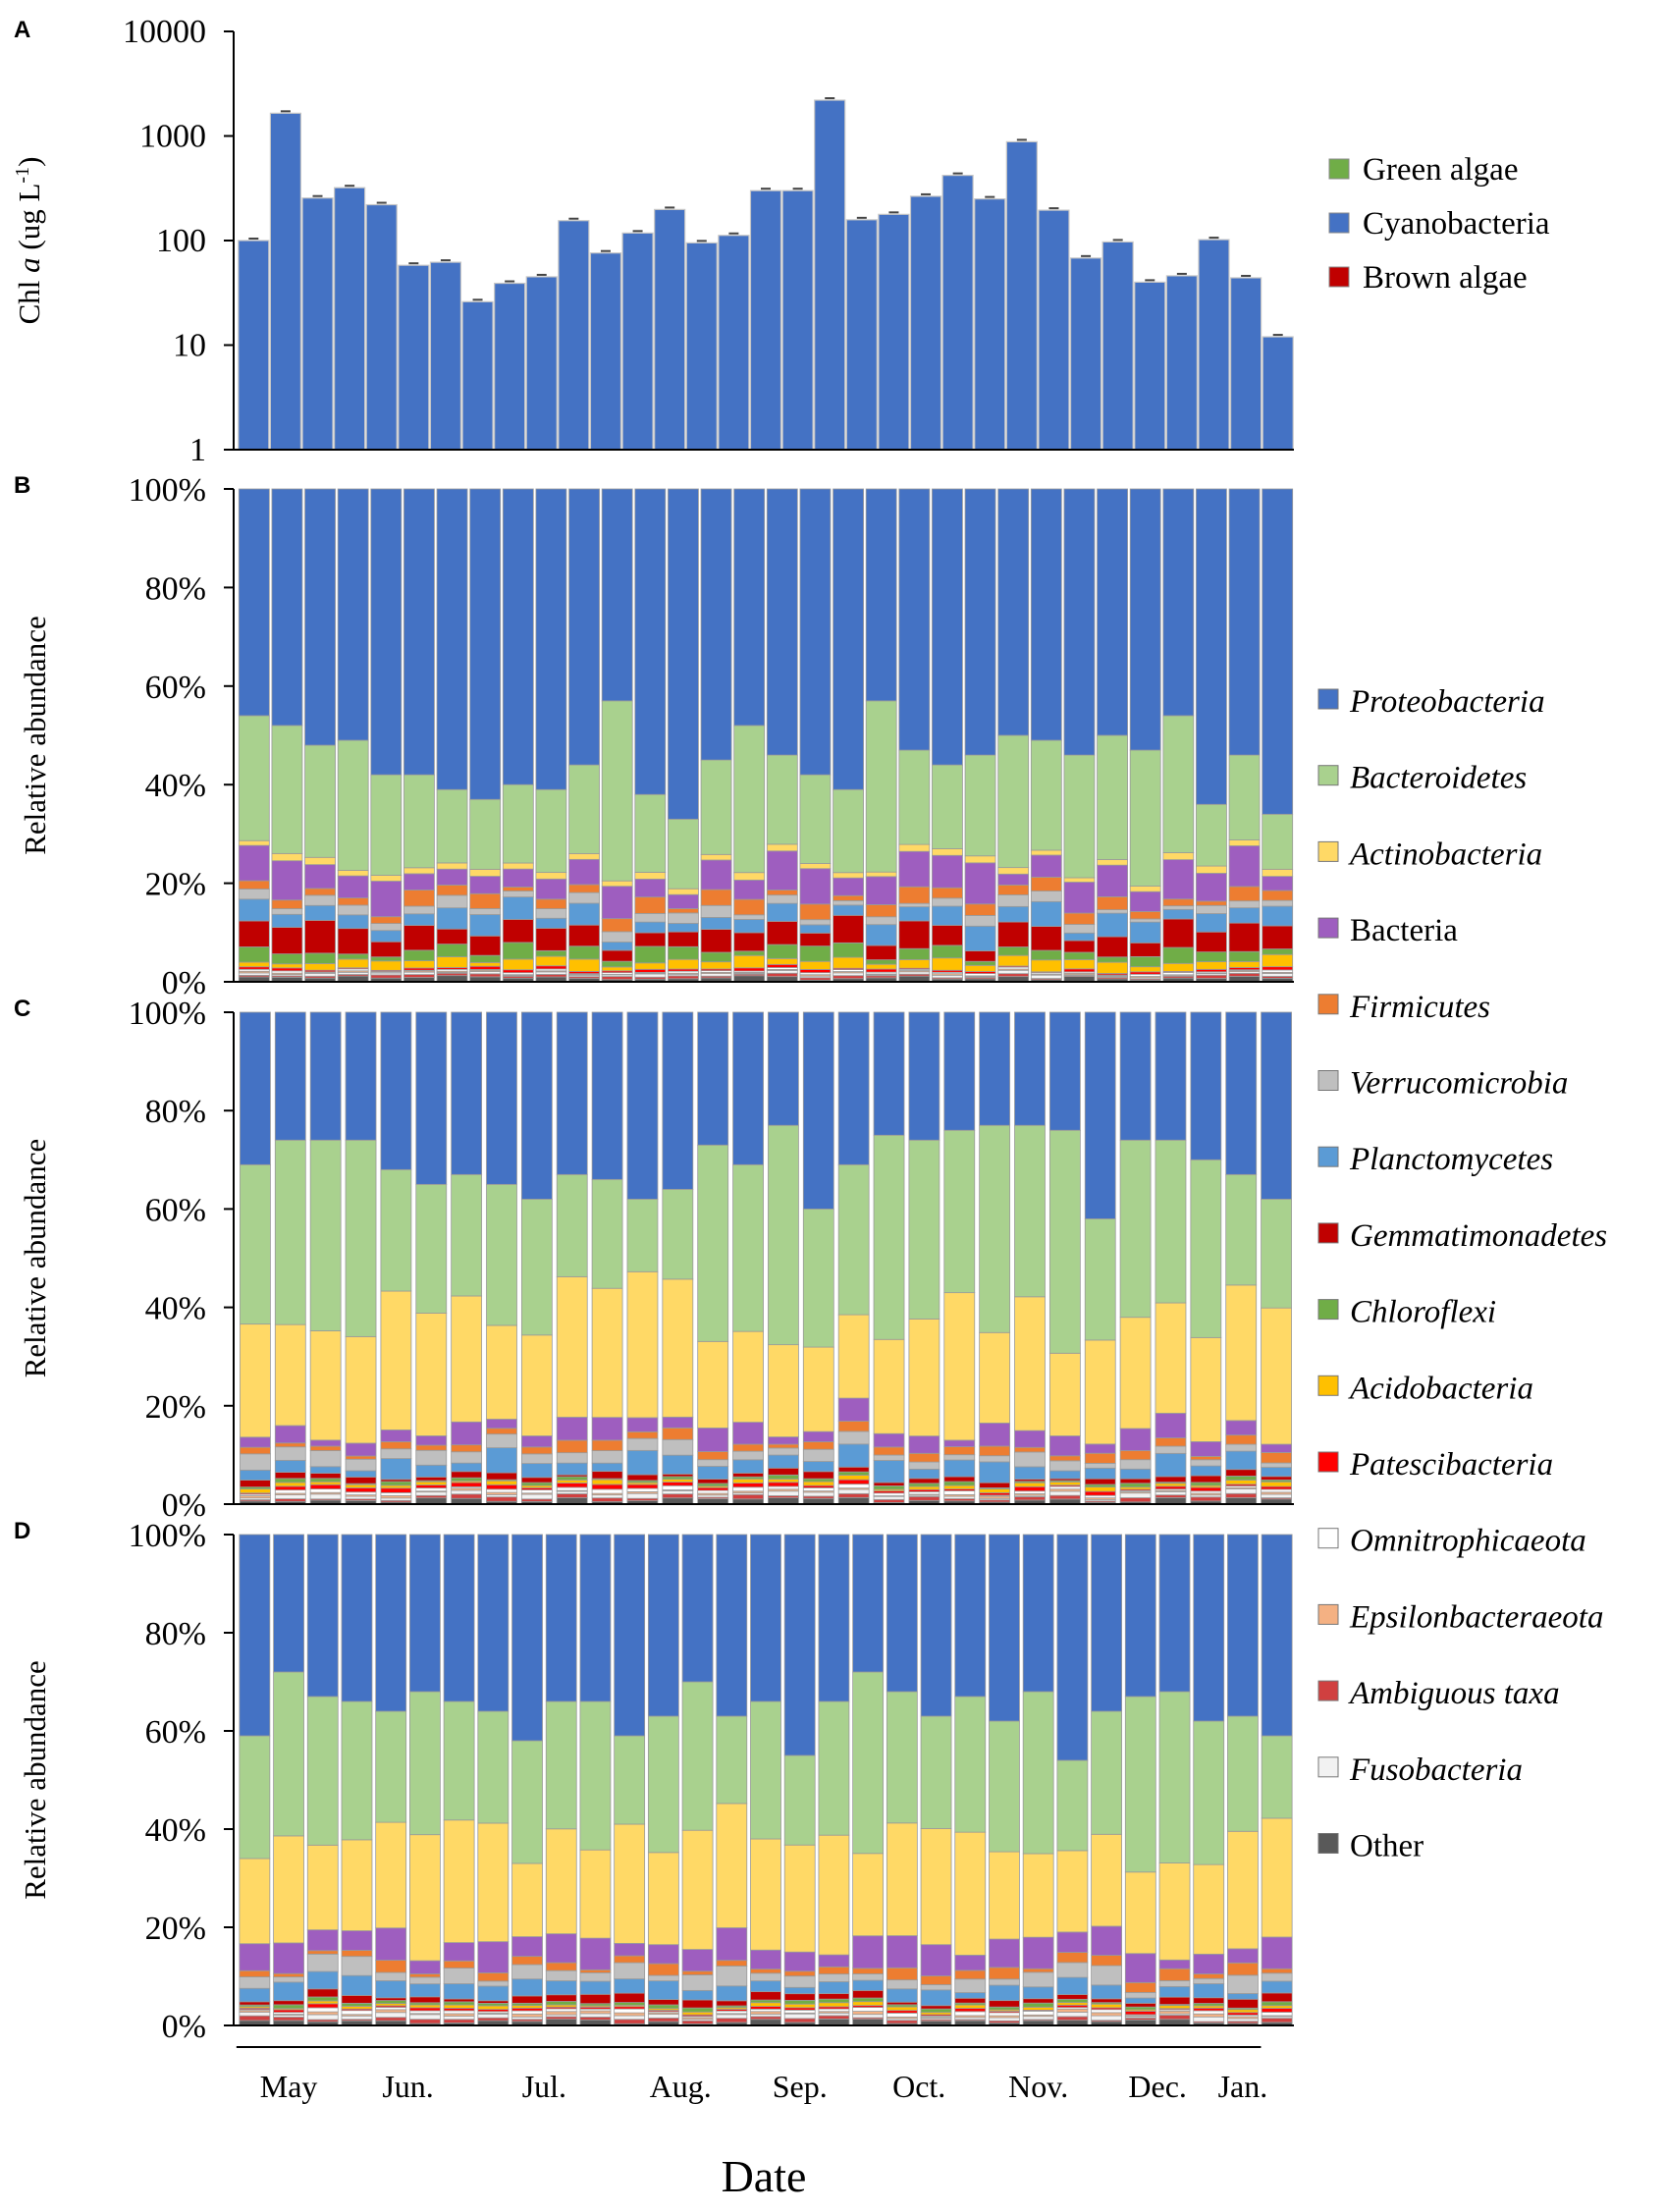  What do you see at coordinates (175, 588) in the screenshot?
I see `y-tick-label: 80%` at bounding box center [175, 588].